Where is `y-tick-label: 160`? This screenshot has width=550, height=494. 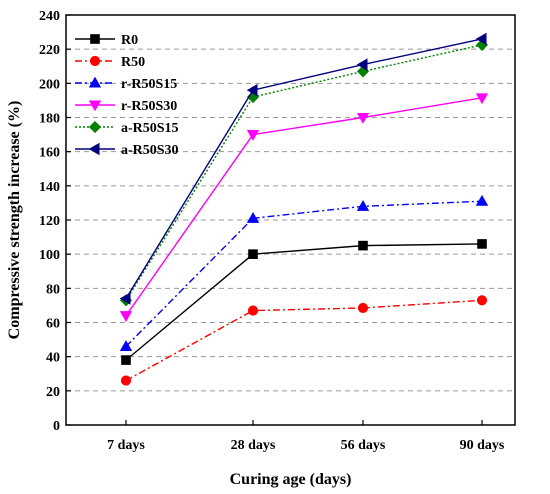 y-tick-label: 160 is located at coordinates (49, 153).